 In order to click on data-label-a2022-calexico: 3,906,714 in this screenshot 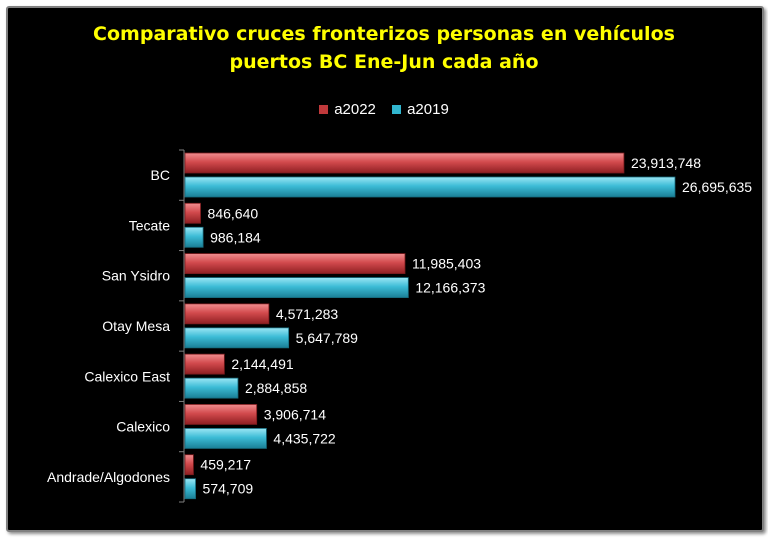, I will do `click(295, 414)`.